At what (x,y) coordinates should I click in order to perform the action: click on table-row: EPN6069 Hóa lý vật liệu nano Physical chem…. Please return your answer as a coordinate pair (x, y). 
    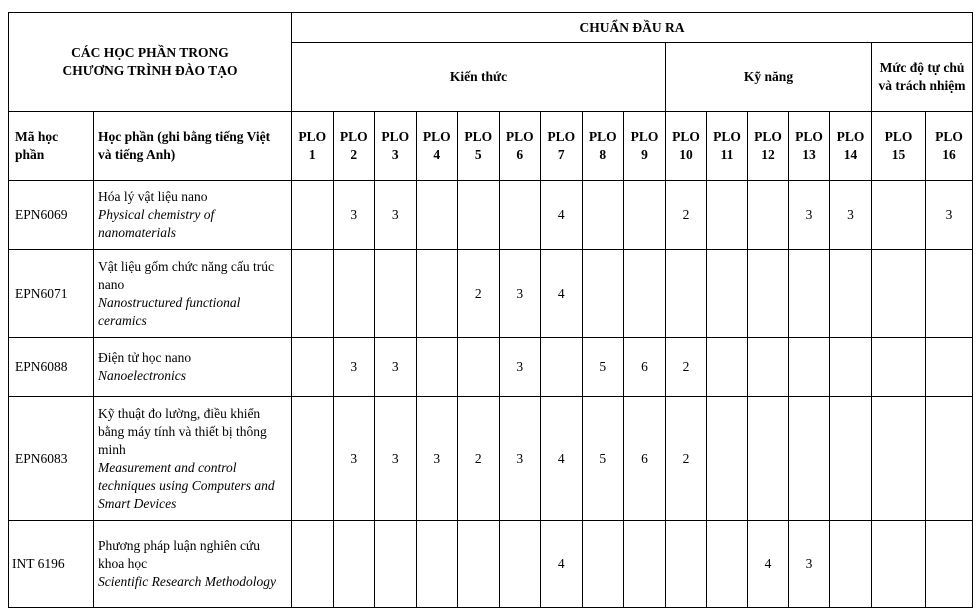
    Looking at the image, I should click on (490, 215).